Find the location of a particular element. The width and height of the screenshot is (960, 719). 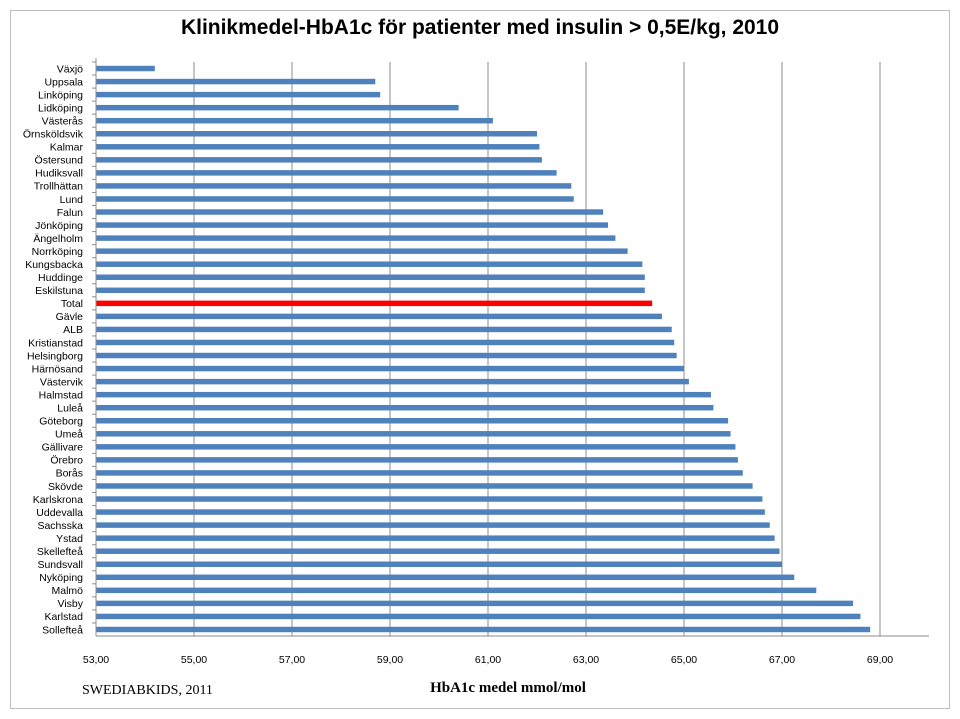

category-label: Kalmar is located at coordinates (67, 148).